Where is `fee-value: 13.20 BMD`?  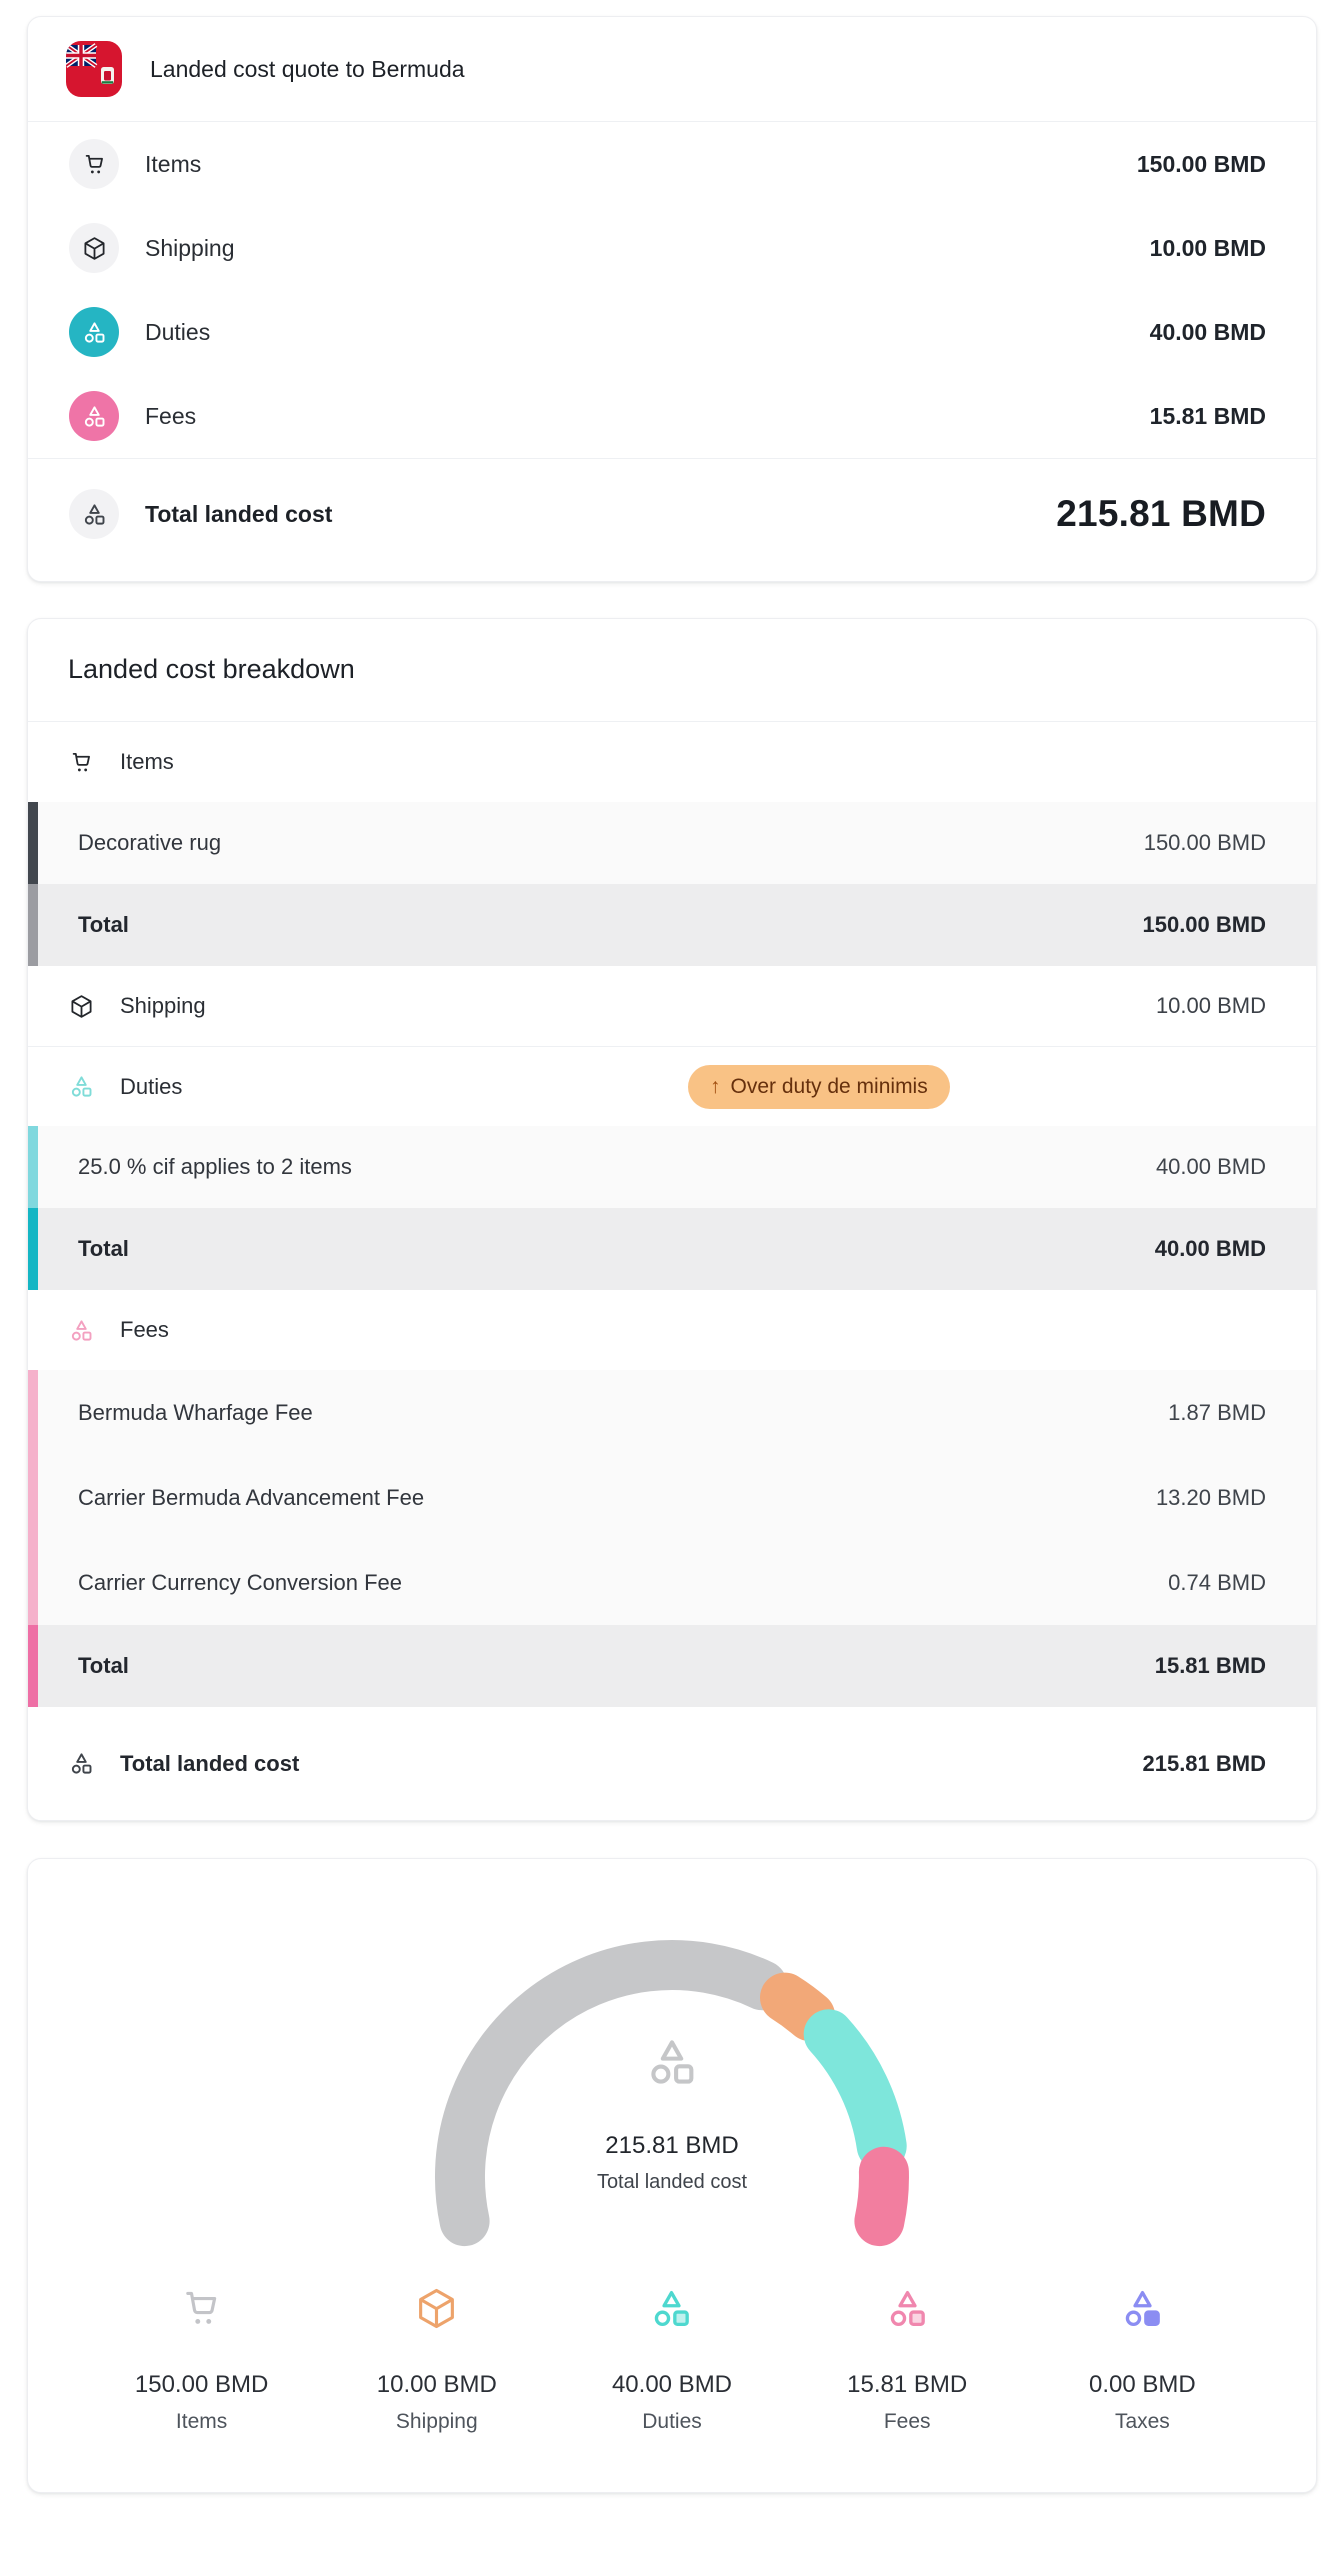
fee-value: 13.20 BMD is located at coordinates (1210, 1497).